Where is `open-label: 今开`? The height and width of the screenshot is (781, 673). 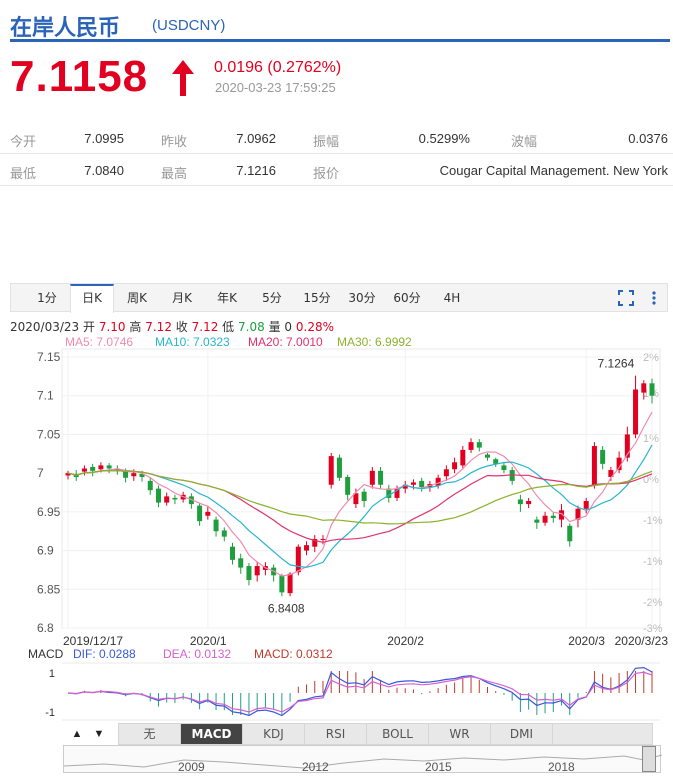
open-label: 今开 is located at coordinates (23, 142).